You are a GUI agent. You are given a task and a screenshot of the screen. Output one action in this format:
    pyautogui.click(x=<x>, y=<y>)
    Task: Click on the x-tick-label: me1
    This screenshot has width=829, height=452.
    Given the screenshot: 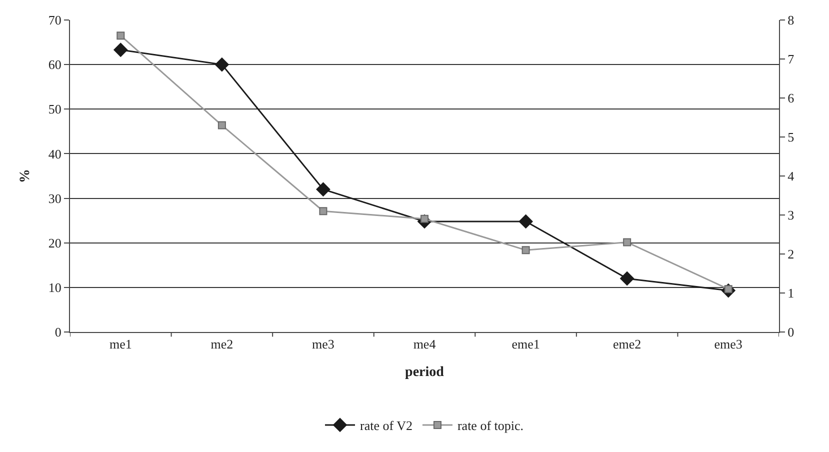 What is the action you would take?
    pyautogui.click(x=120, y=344)
    